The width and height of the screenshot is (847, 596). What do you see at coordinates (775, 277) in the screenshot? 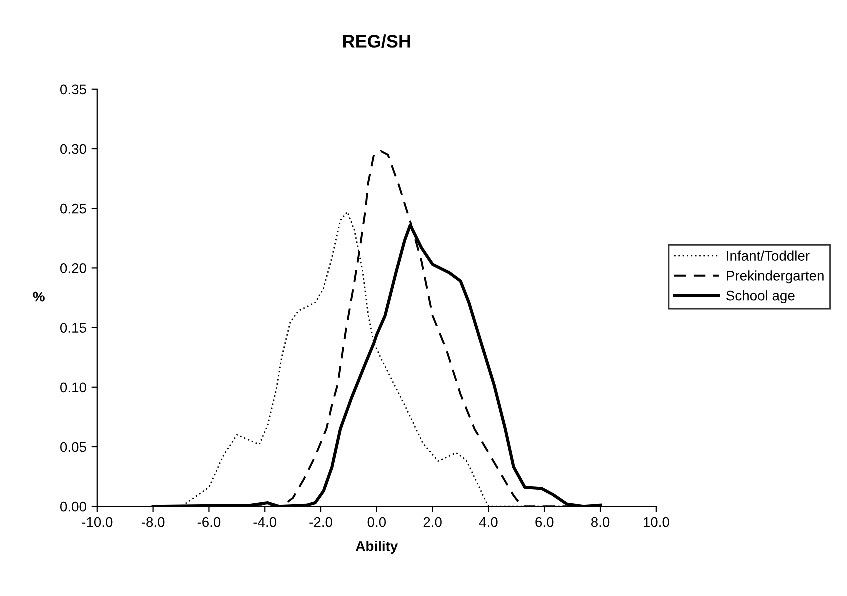
I see `legend-label: Prekindergarten` at bounding box center [775, 277].